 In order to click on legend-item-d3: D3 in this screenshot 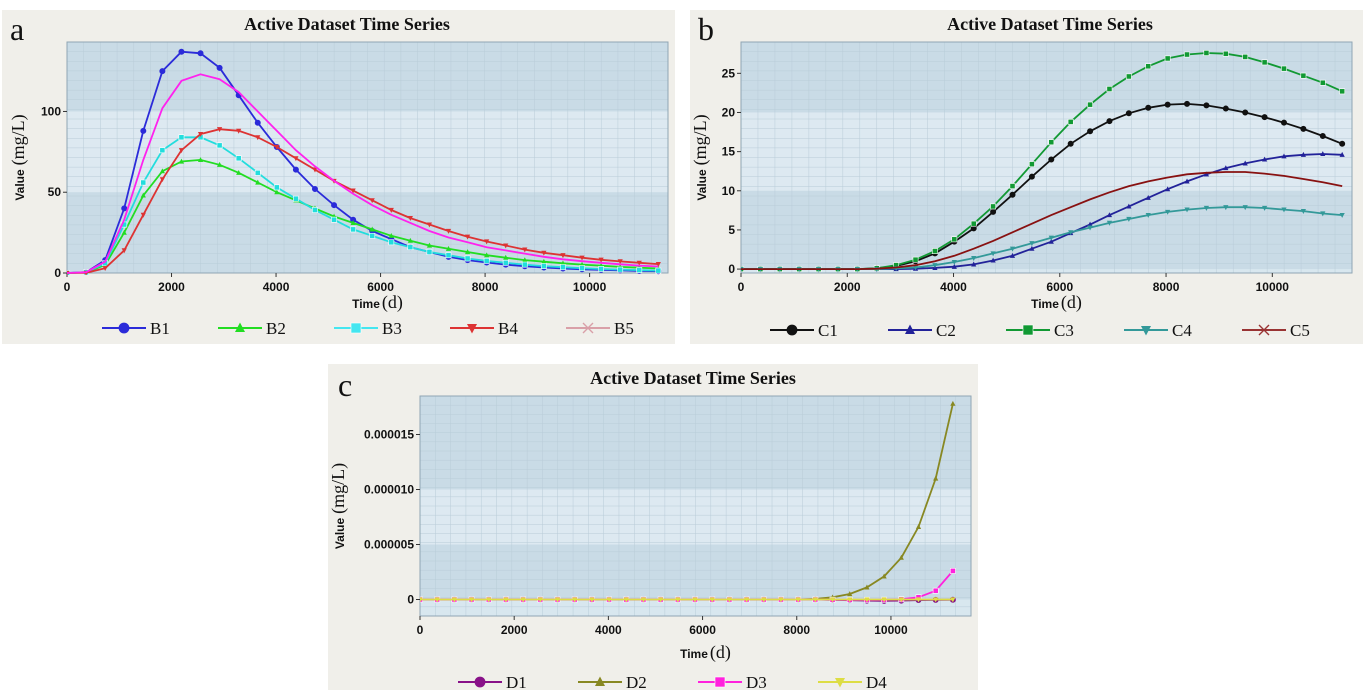, I will do `click(732, 682)`.